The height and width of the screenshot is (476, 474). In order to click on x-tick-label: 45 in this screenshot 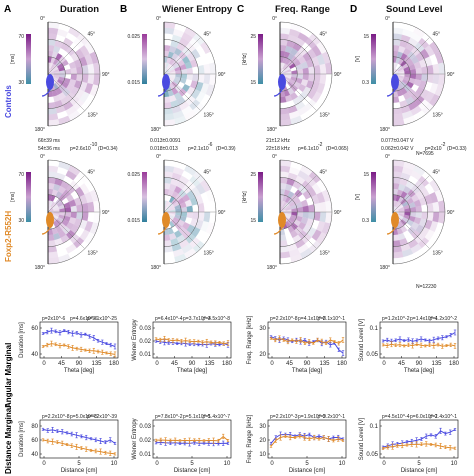, I will do `click(174, 364)`.